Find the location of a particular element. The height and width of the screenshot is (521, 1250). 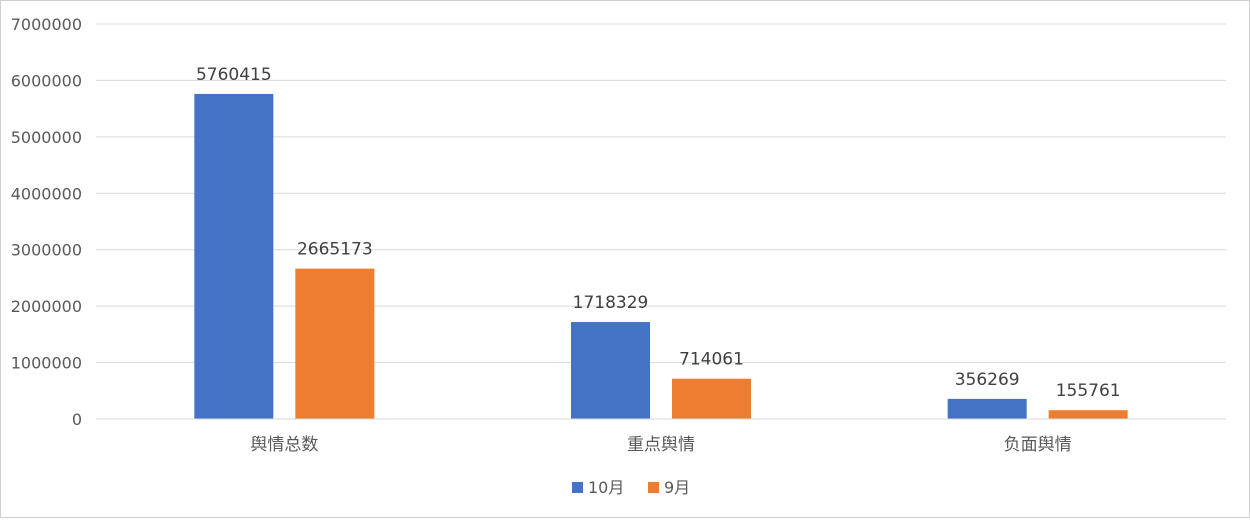

x-axis: 舆情总数 重点舆情 负面舆情 is located at coordinates (661, 436).